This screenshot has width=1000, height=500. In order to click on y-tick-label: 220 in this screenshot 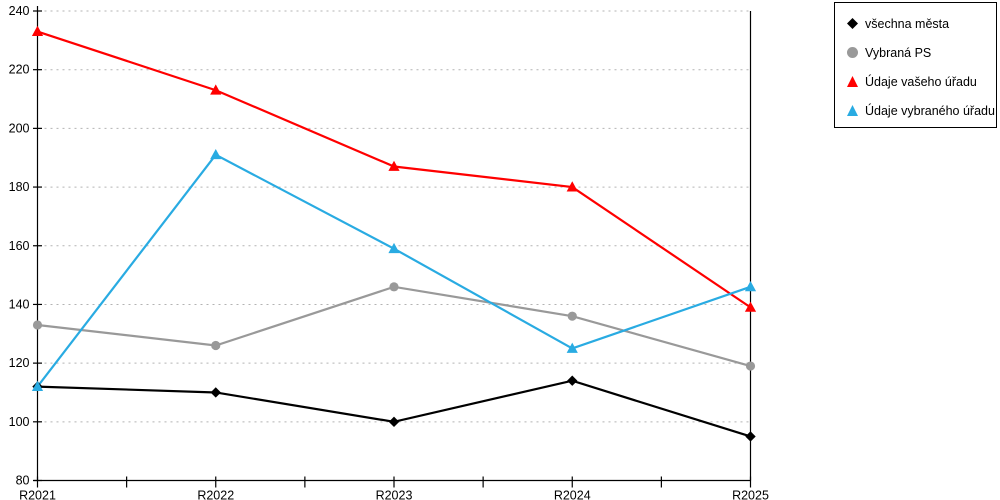, I will do `click(19, 70)`.